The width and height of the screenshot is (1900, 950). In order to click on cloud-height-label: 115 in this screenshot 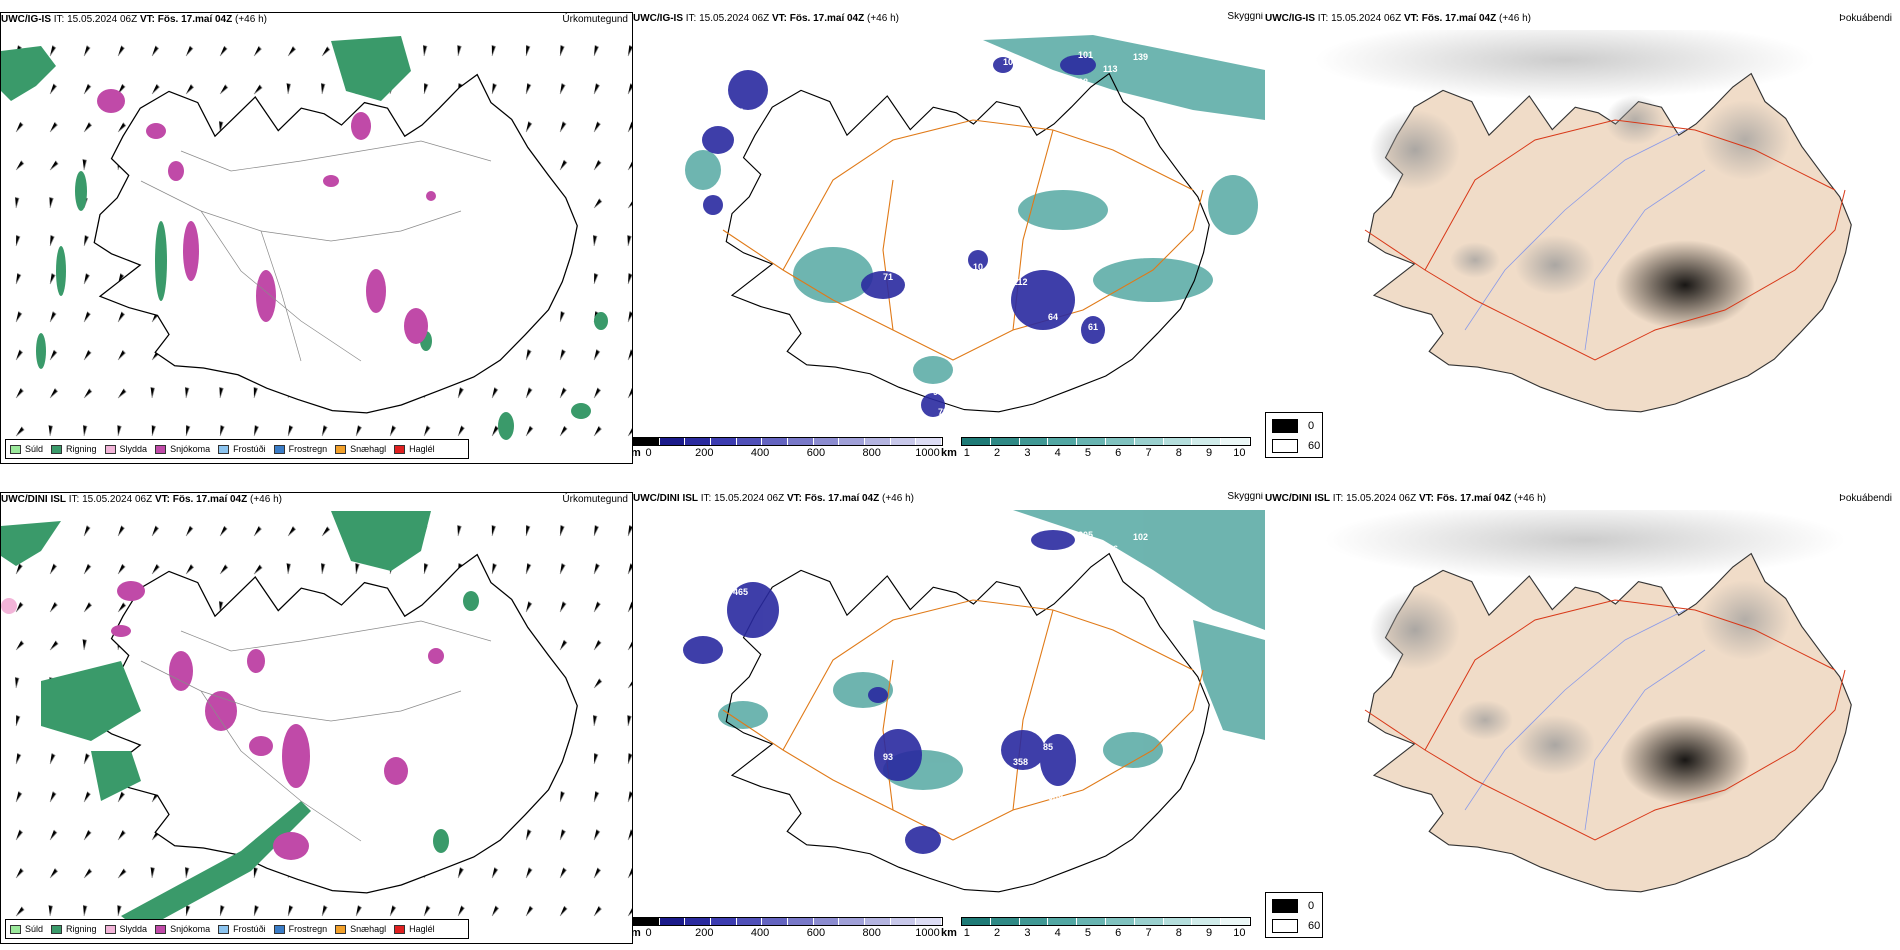, I will do `click(990, 287)`.